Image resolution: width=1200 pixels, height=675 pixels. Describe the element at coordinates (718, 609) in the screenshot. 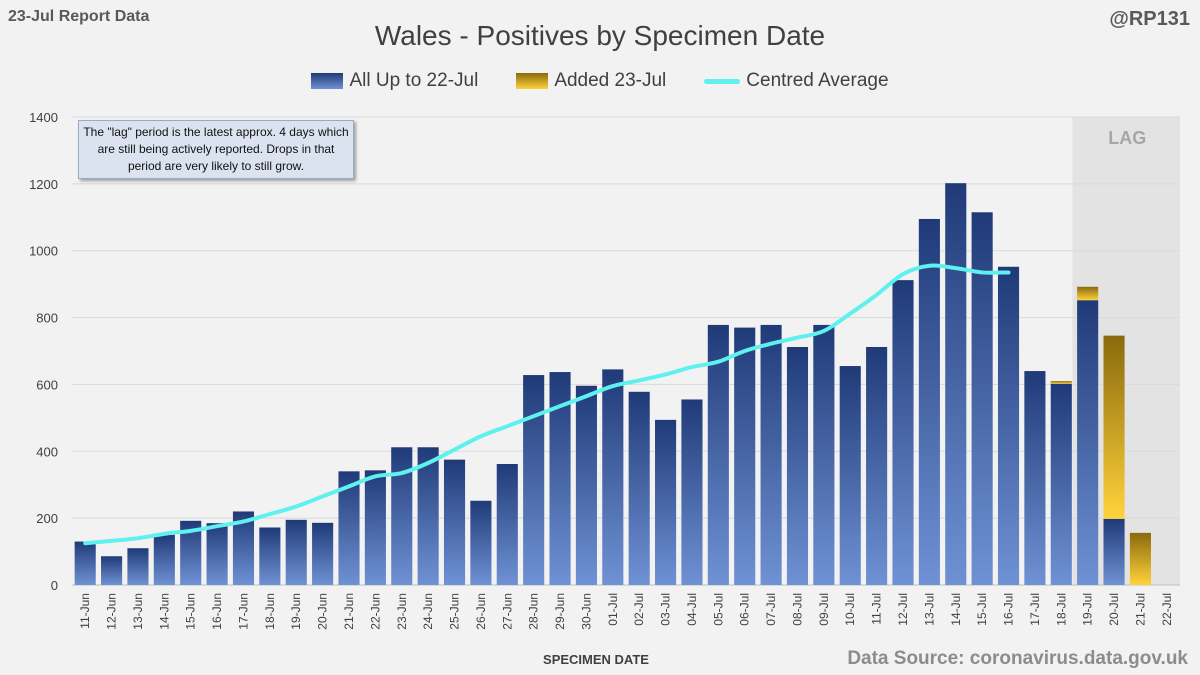

I see `x-tick-label: 05-Jul` at that location.